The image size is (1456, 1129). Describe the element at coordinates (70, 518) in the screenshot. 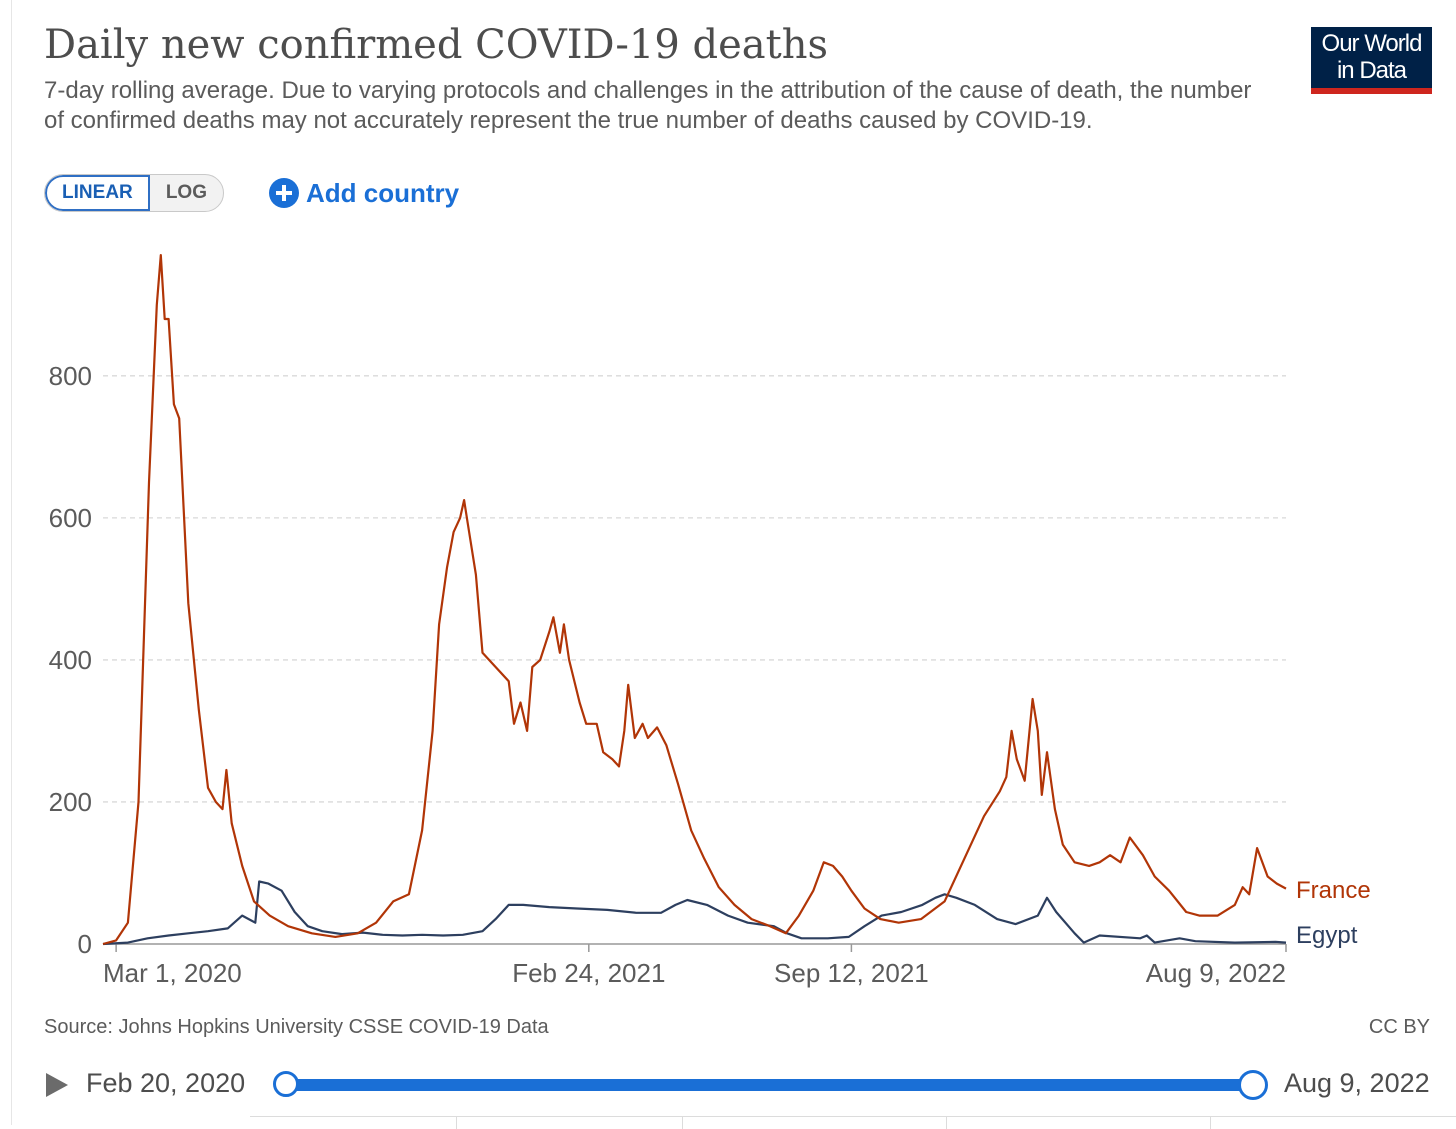

I see `y-tick-label-600: 600` at that location.